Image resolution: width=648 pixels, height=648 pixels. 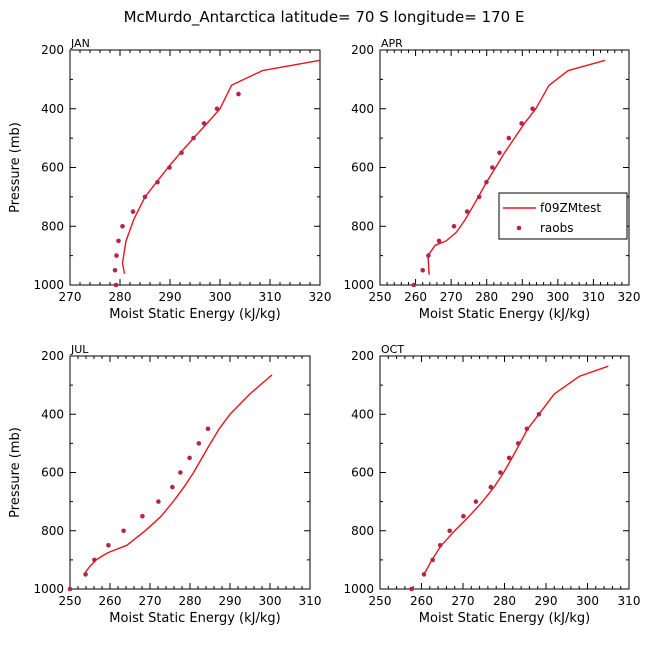 I want to click on legend-box, so click(x=563, y=216).